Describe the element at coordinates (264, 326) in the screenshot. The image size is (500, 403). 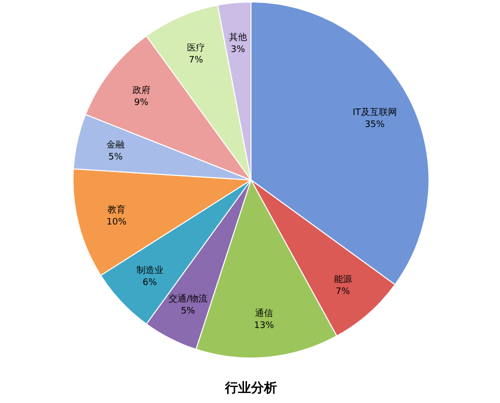
I see `data-label: 13%` at that location.